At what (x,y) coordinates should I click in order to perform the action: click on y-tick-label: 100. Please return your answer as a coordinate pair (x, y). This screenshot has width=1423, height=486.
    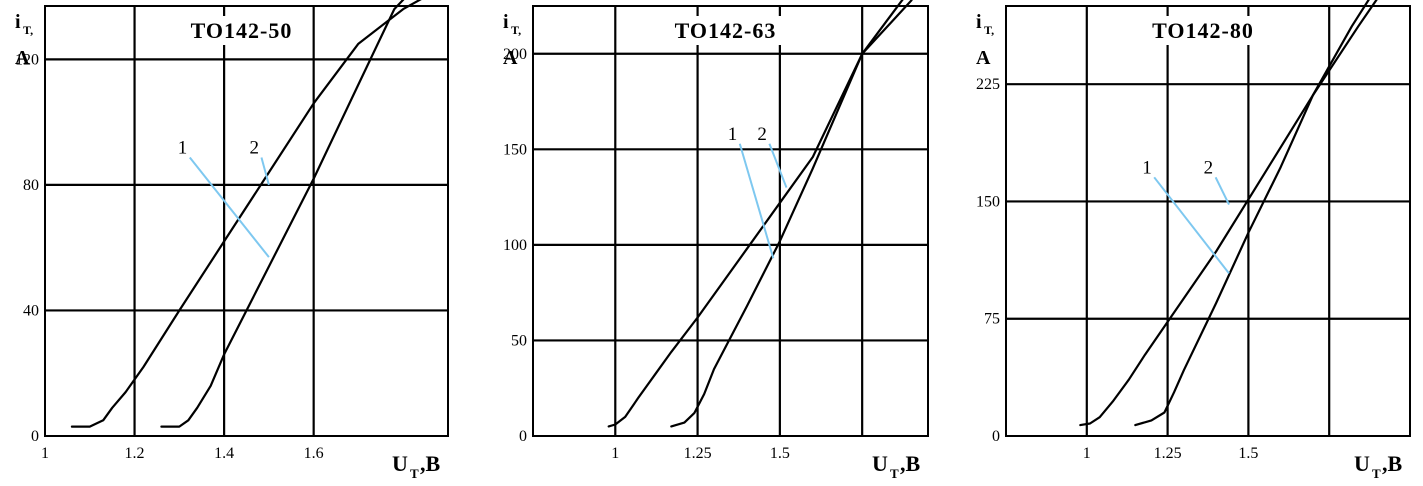
    Looking at the image, I should click on (515, 245).